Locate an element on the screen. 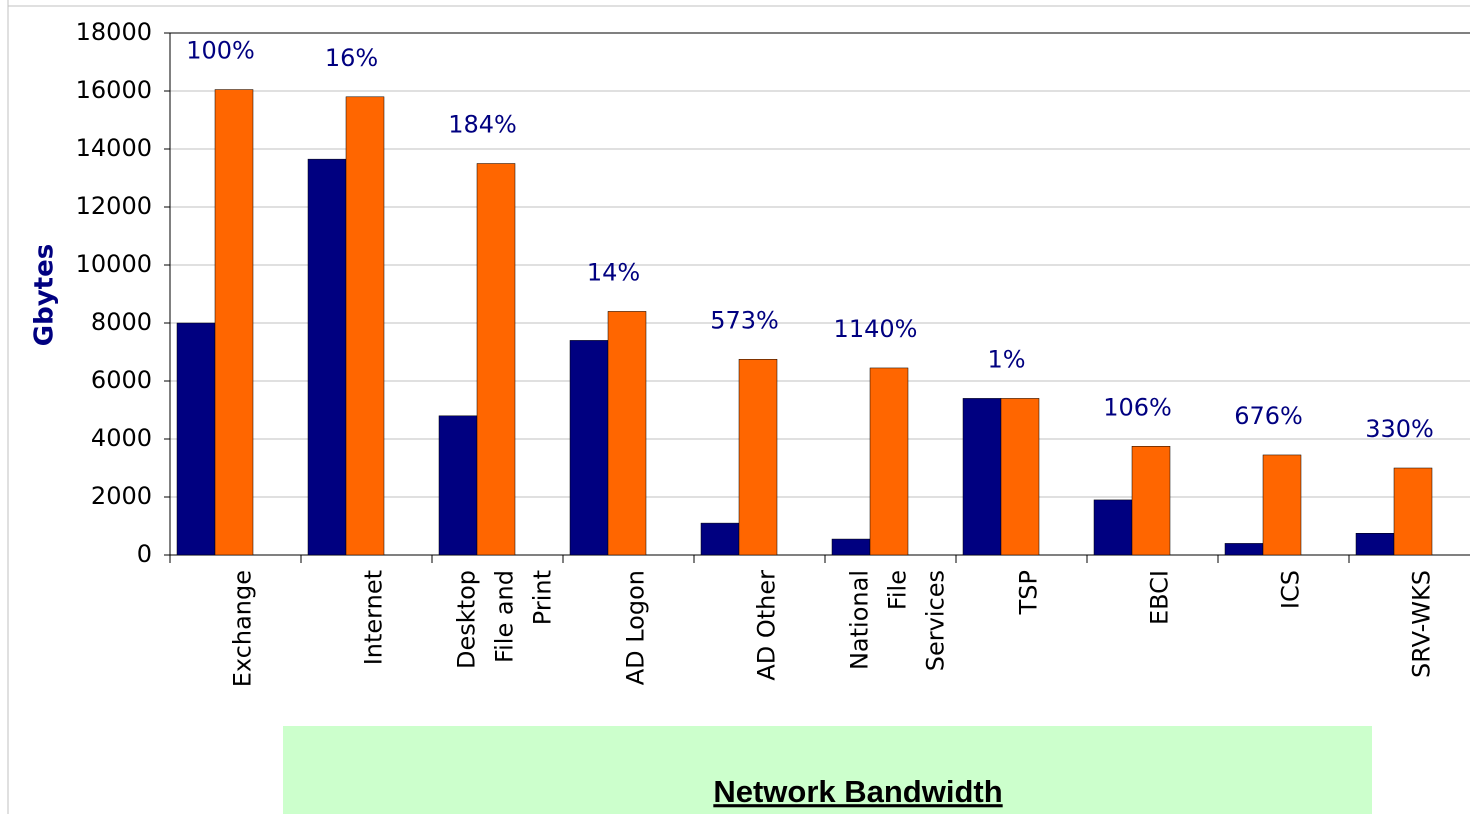 This screenshot has height=814, width=1470. annotation: 330% is located at coordinates (1399, 429).